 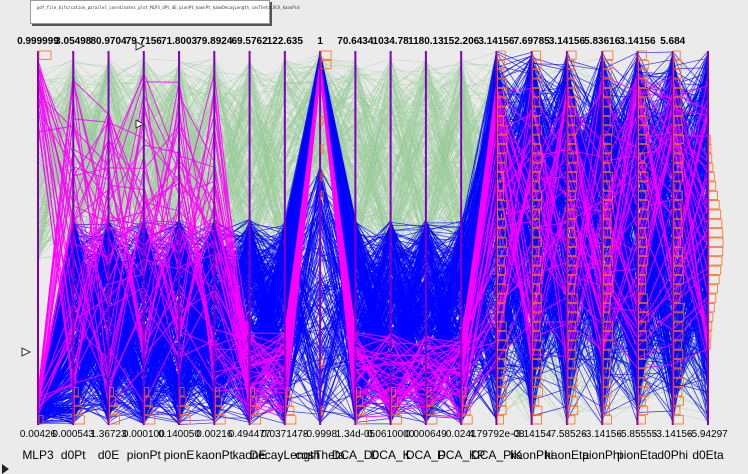 What do you see at coordinates (38, 455) in the screenshot?
I see `axis-name-label: MLP3` at bounding box center [38, 455].